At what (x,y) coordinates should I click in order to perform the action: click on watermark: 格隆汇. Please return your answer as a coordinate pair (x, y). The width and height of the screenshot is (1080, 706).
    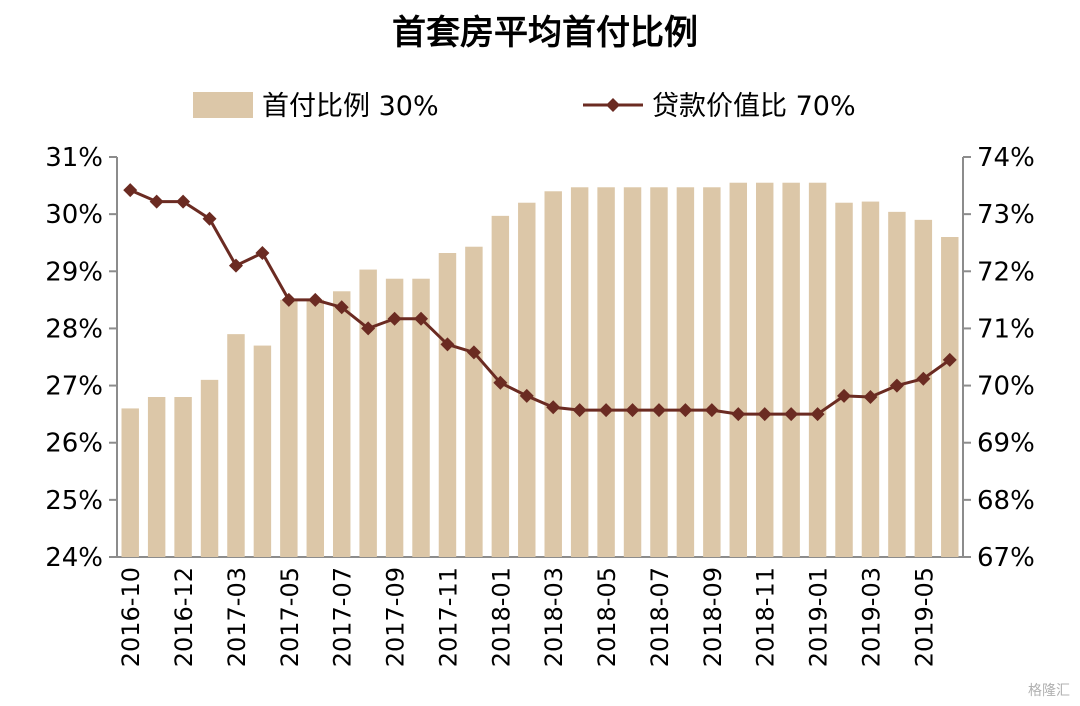
    Looking at the image, I should click on (1049, 691).